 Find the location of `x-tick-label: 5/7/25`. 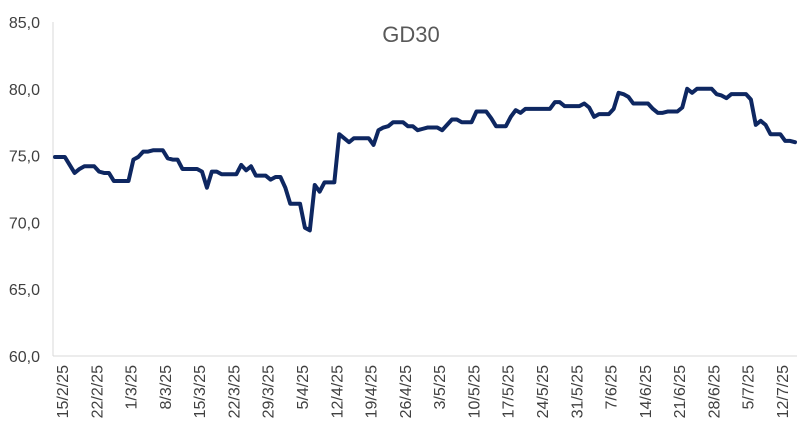

x-tick-label: 5/7/25 is located at coordinates (749, 387).